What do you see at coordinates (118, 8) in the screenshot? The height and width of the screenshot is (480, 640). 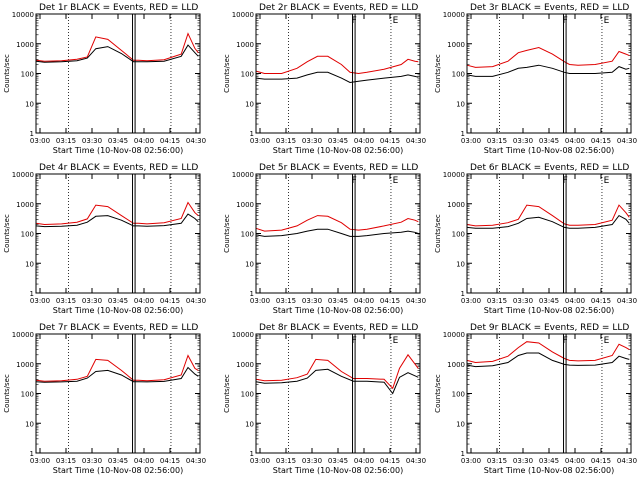 I see `panel-title: Det 1r BLACK = Events, RED = LLD` at bounding box center [118, 8].